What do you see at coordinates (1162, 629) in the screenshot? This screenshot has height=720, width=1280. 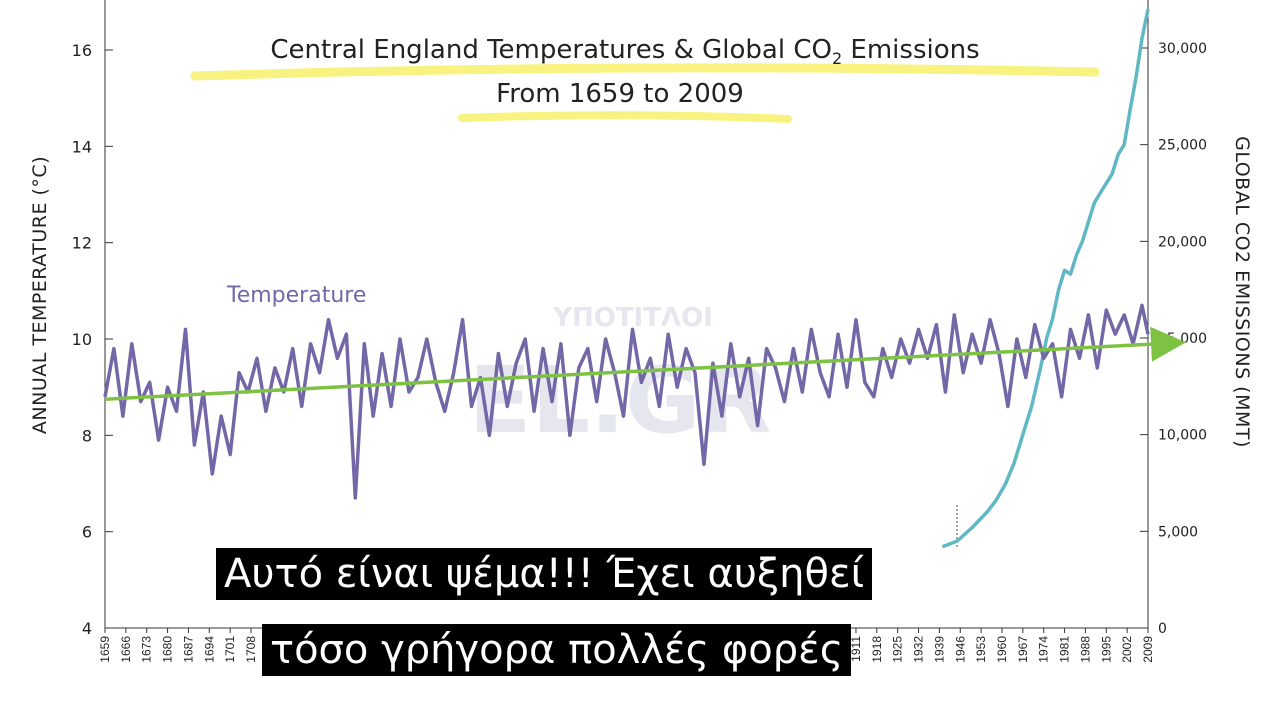 I see `y2-tick-label: 0` at bounding box center [1162, 629].